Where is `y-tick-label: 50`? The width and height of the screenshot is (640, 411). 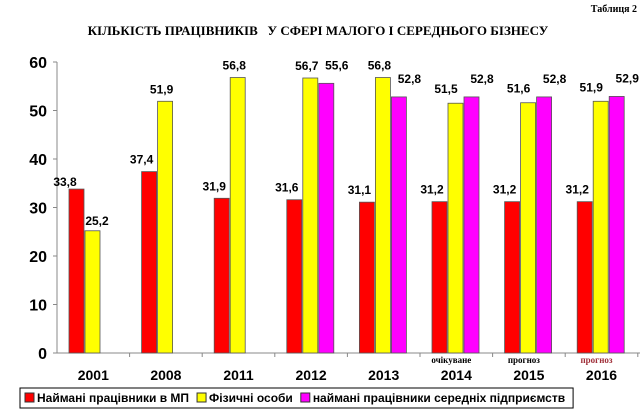 y-tick-label: 50 is located at coordinates (38, 112).